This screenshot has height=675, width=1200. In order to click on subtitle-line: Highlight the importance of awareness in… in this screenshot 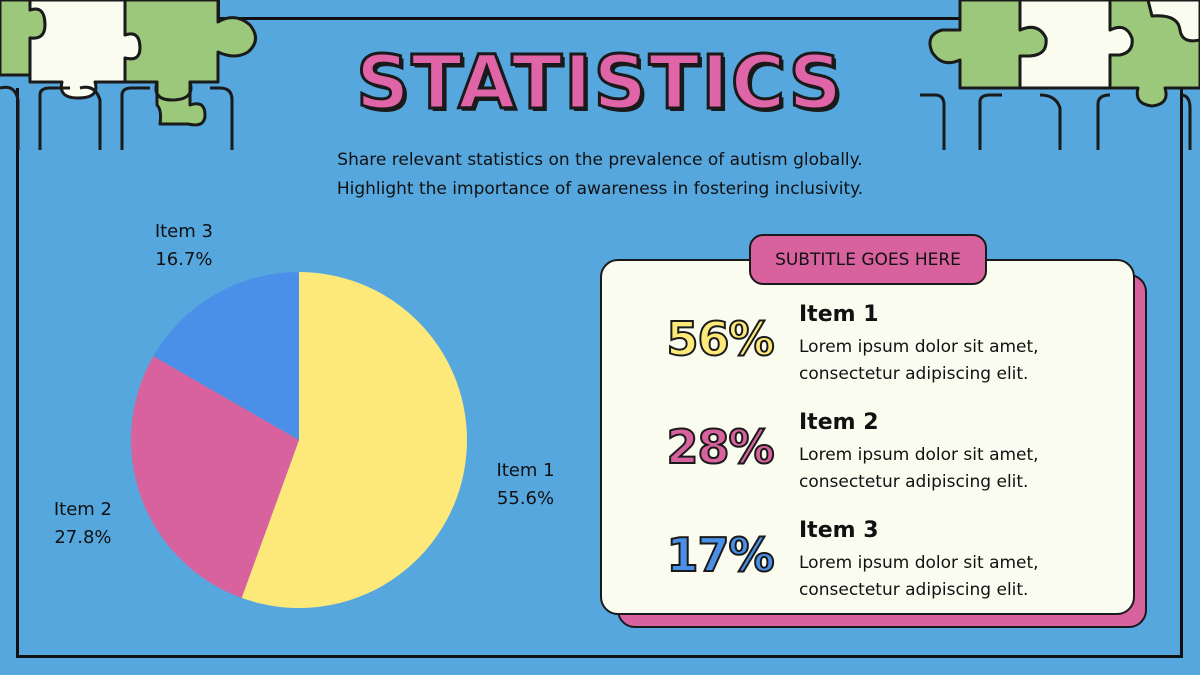, I will do `click(600, 189)`.